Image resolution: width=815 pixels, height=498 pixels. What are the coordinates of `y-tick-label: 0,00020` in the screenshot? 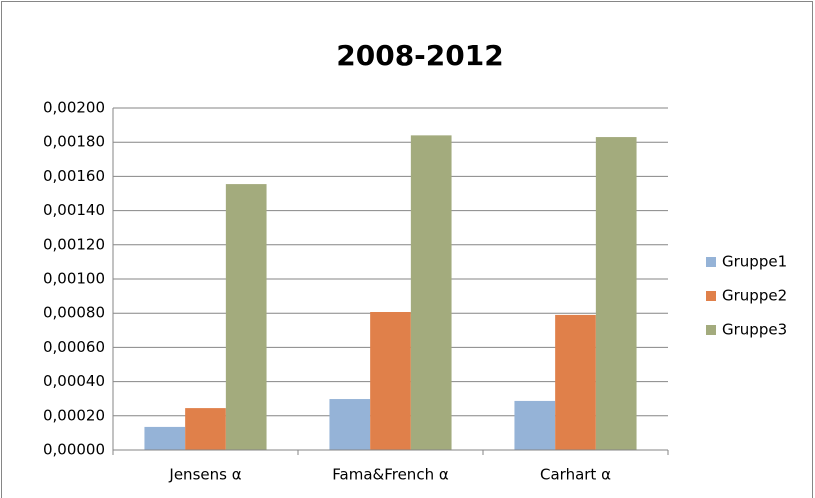 It's located at (74, 415).